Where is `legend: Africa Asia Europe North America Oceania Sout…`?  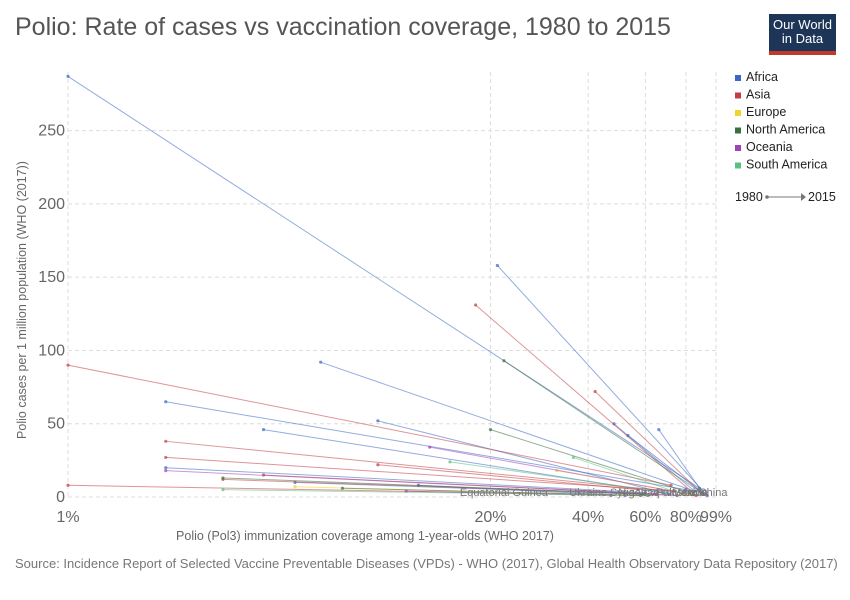
legend: Africa Asia Europe North America Oceania Sout… is located at coordinates (781, 121).